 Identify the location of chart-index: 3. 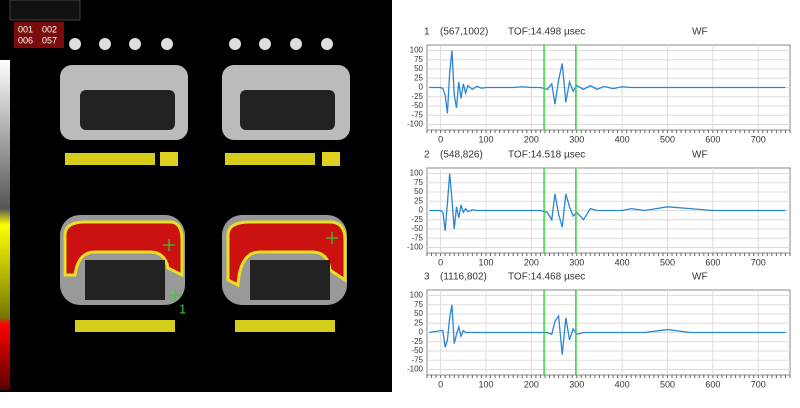
(427, 277).